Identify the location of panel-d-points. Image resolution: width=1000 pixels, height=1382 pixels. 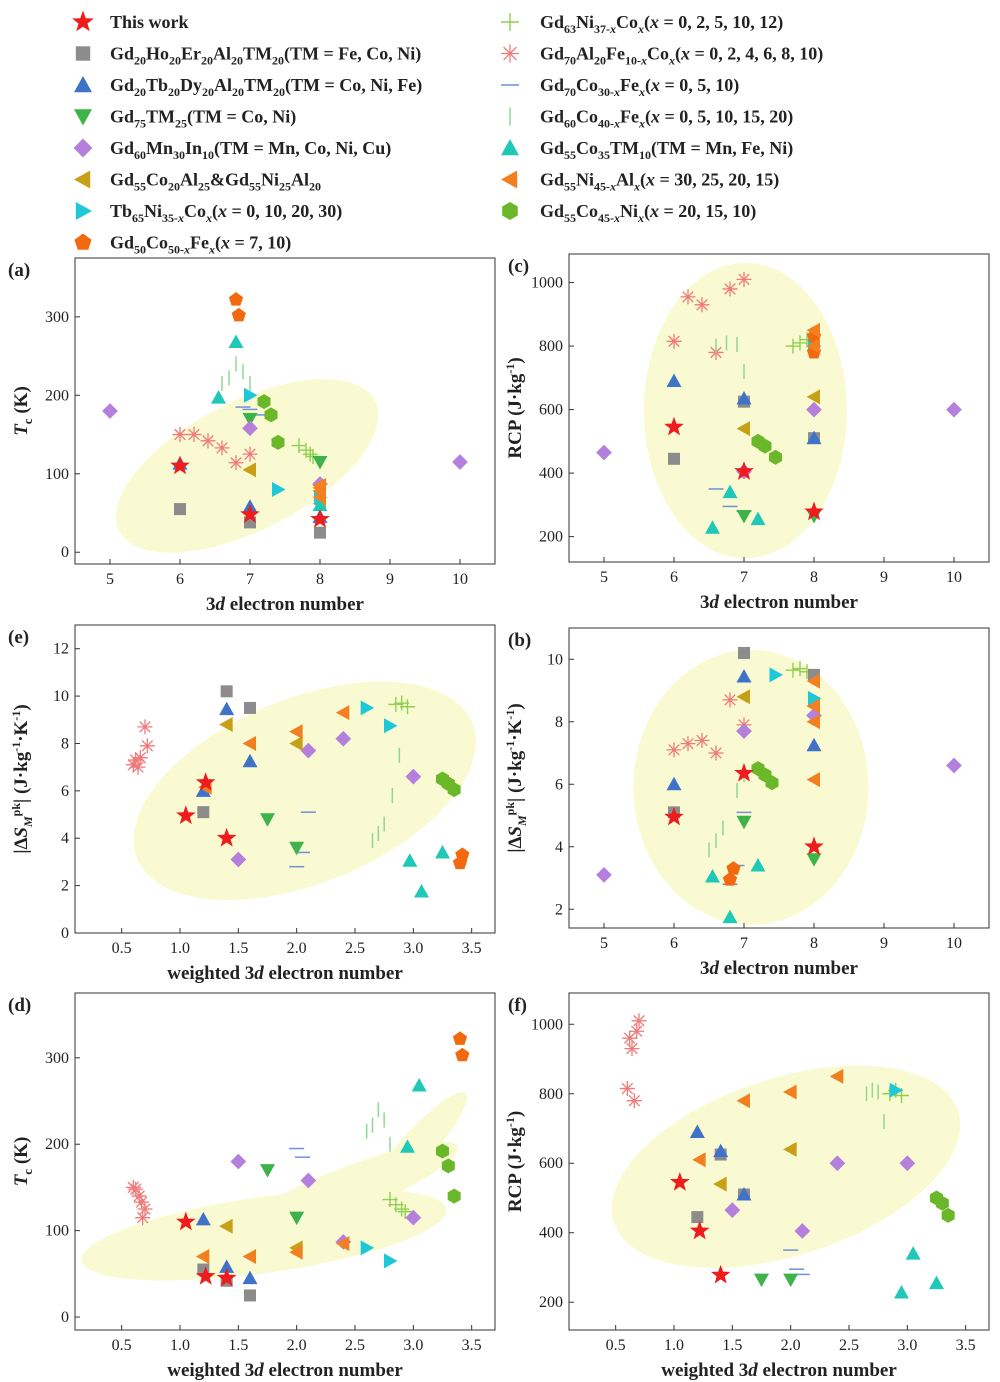
(297, 1166).